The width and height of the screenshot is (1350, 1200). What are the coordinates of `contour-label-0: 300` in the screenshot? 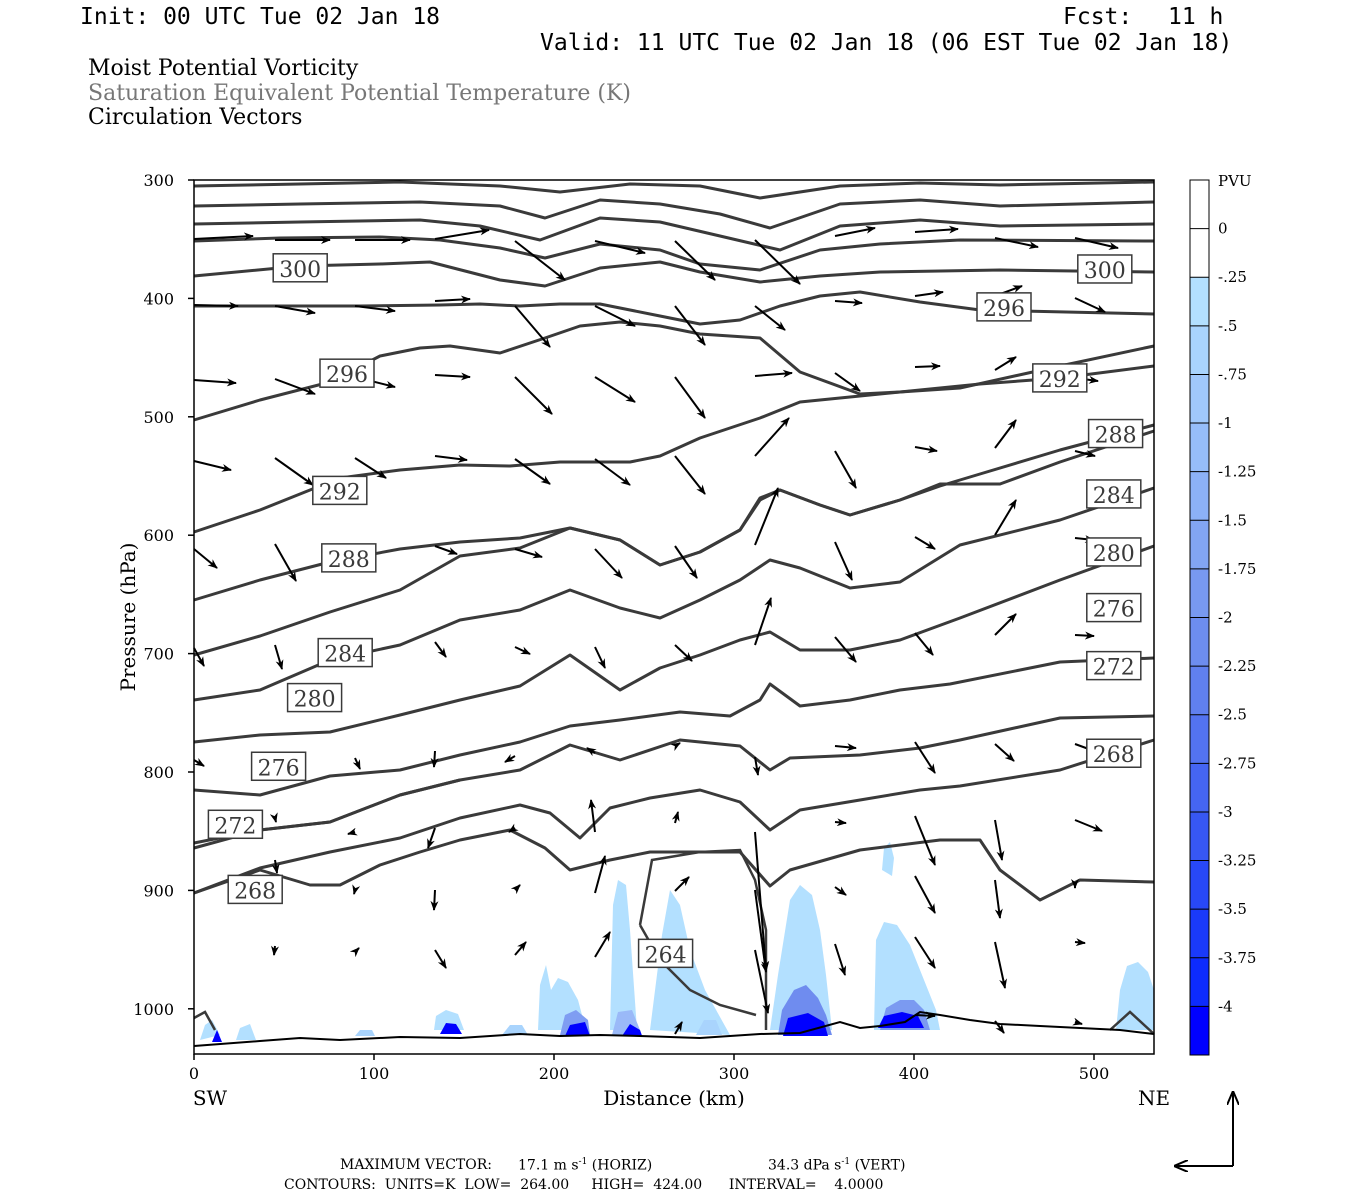 It's located at (300, 270).